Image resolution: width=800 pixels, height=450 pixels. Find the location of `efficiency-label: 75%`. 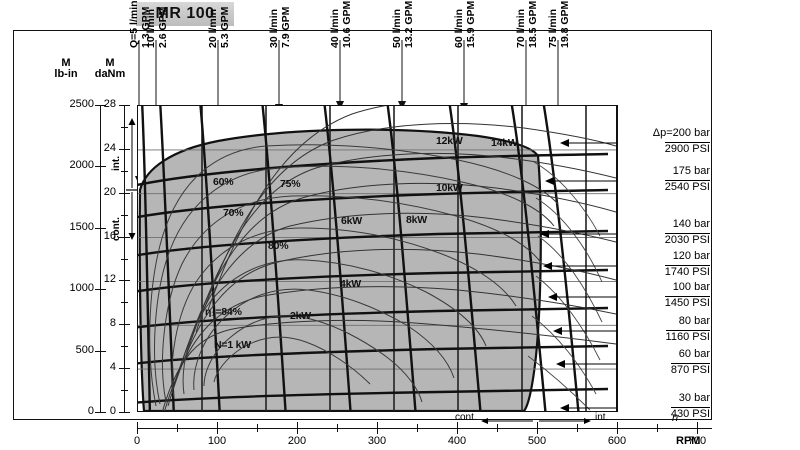

efficiency-label: 75% is located at coordinates (290, 184).